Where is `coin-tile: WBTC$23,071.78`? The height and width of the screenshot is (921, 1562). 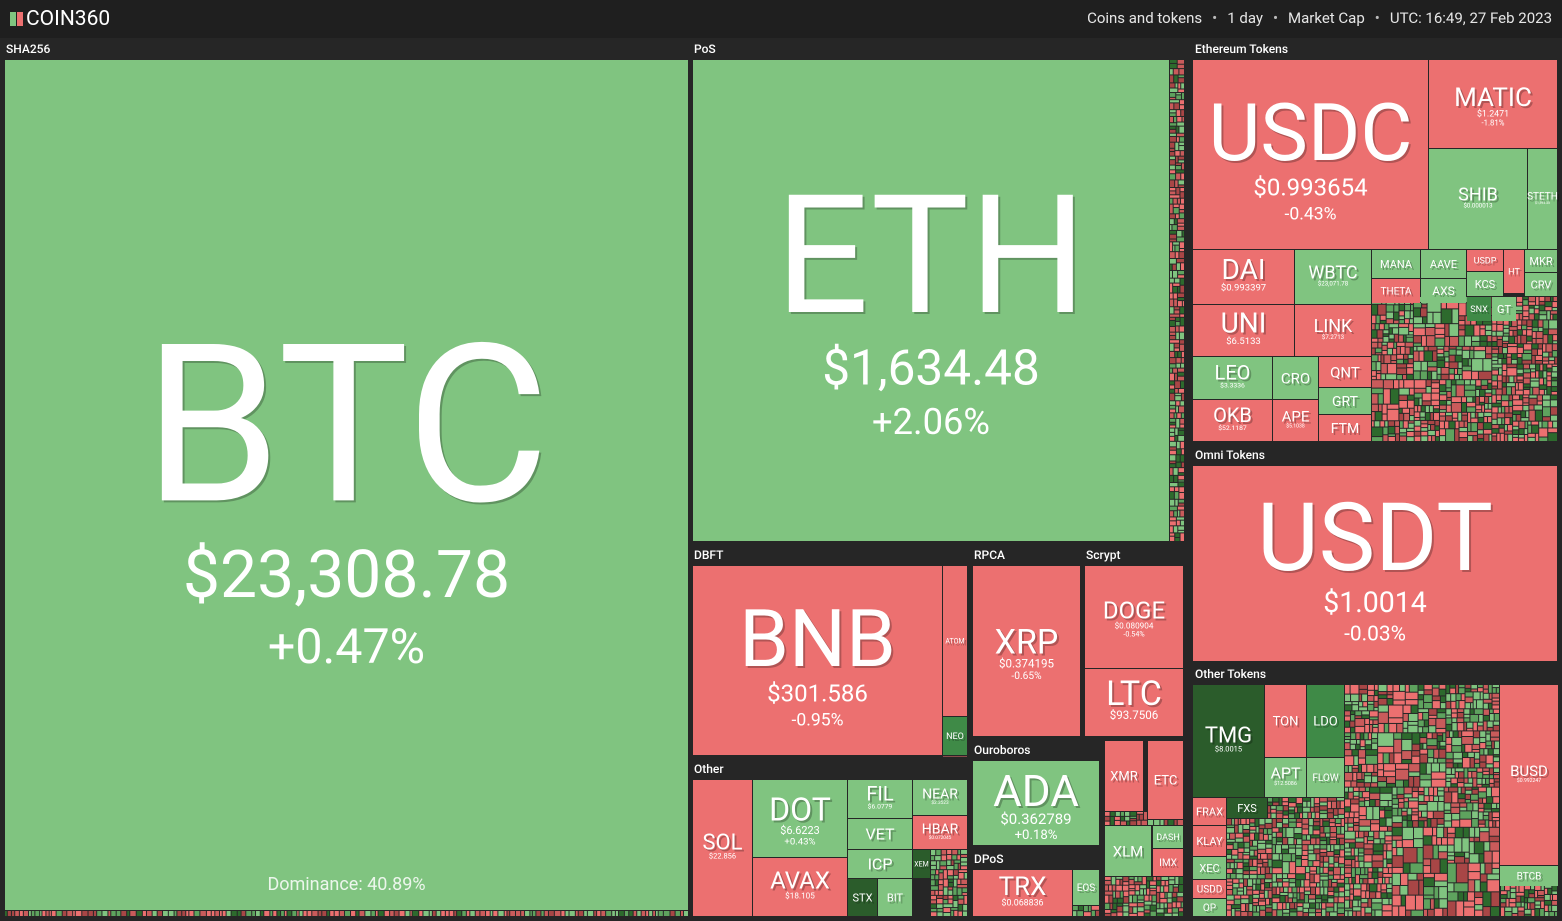
coin-tile: WBTC$23,071.78 is located at coordinates (1333, 277).